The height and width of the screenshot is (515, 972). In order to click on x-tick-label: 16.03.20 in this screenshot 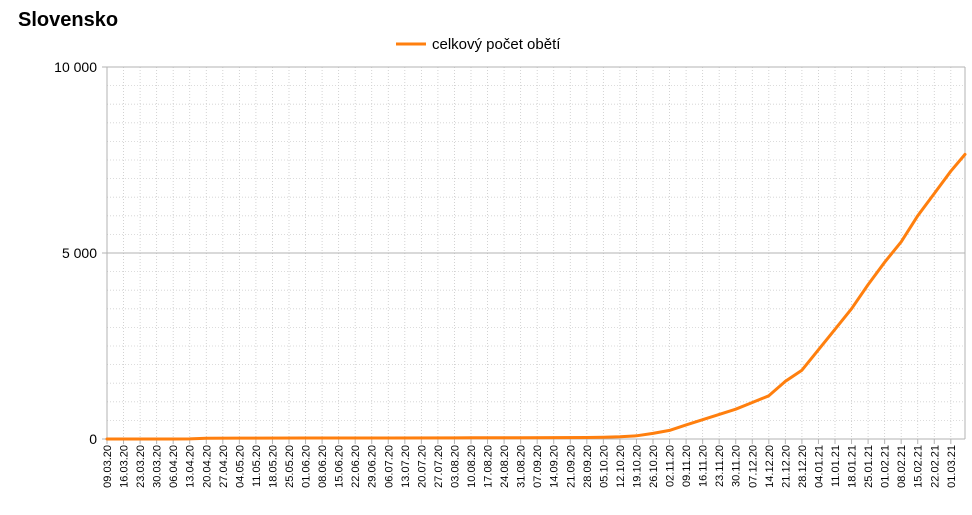, I will do `click(125, 466)`.